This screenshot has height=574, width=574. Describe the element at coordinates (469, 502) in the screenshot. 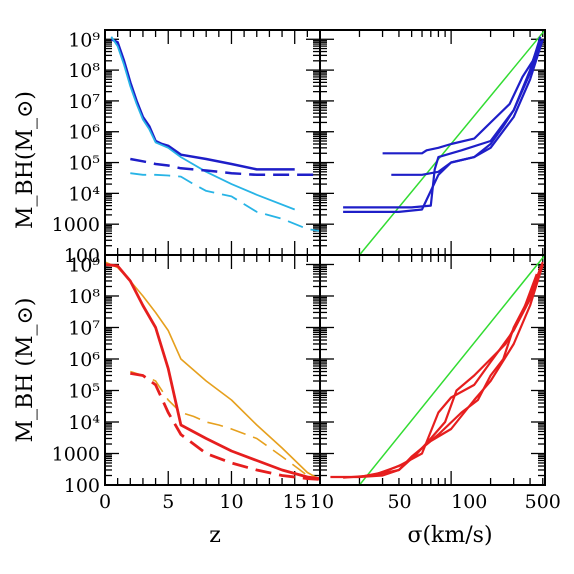

I see `x-tick-label: 100` at that location.